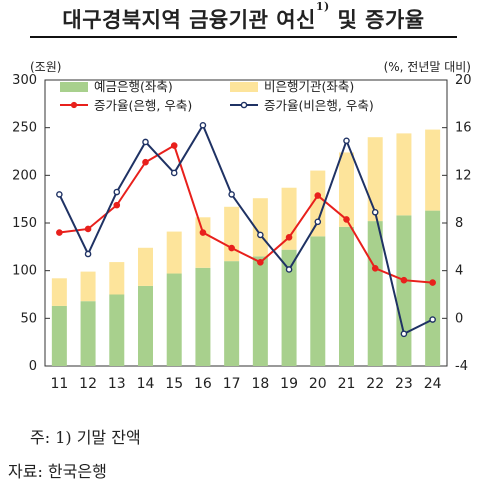 This screenshot has height=491, width=487. I want to click on right-axis-tick-label: 8, so click(459, 223).